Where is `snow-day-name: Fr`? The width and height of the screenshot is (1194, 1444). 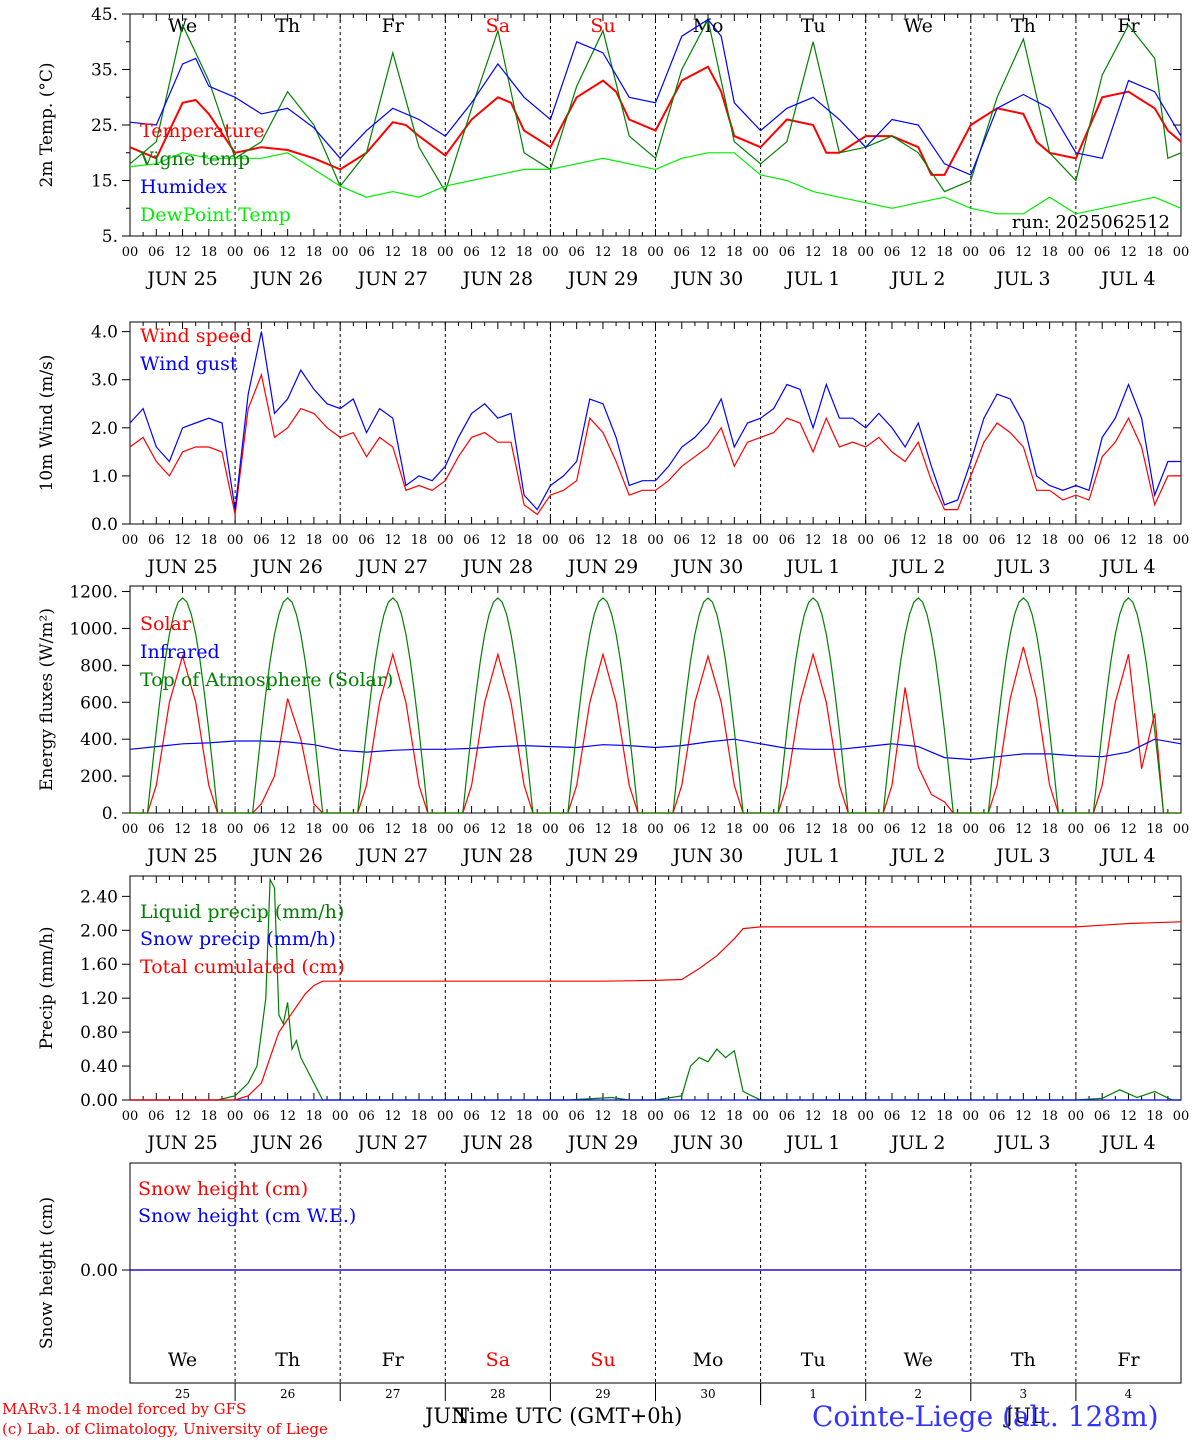 snow-day-name: Fr is located at coordinates (393, 1360).